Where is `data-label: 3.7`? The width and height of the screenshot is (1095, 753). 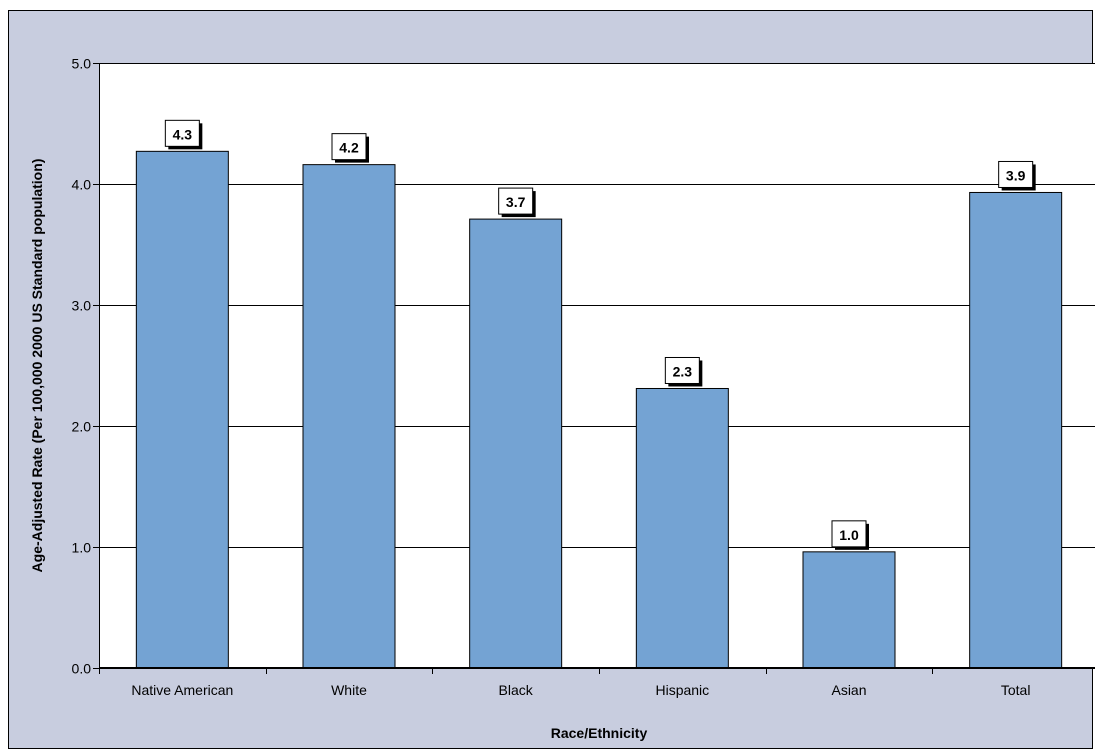 data-label: 3.7 is located at coordinates (516, 202).